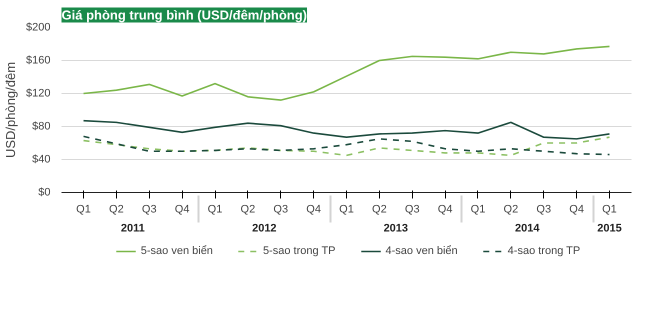 This screenshot has width=670, height=329. What do you see at coordinates (44, 192) in the screenshot?
I see `y-tick-label: $0` at bounding box center [44, 192].